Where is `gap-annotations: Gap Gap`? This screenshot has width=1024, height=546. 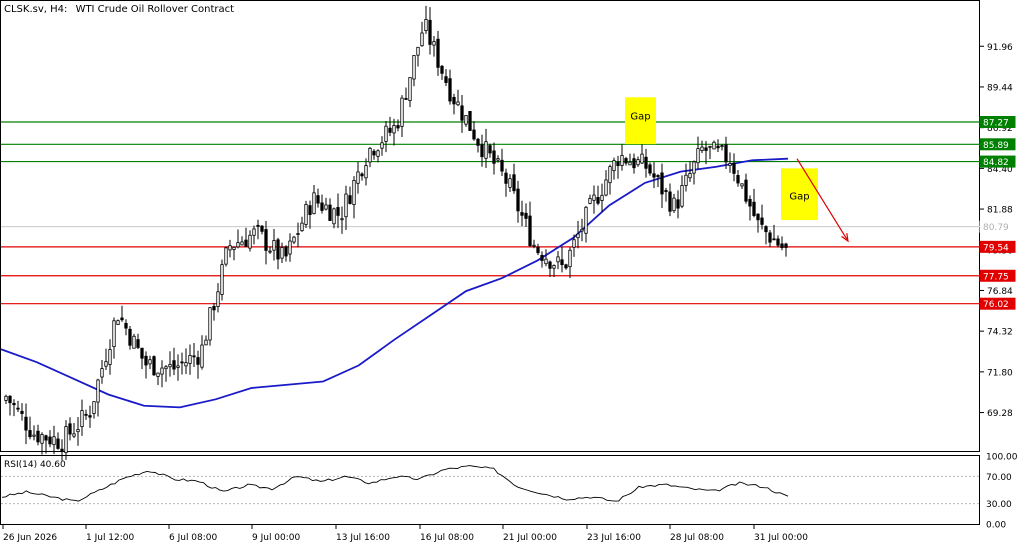
gap-annotations: Gap Gap is located at coordinates (721, 159).